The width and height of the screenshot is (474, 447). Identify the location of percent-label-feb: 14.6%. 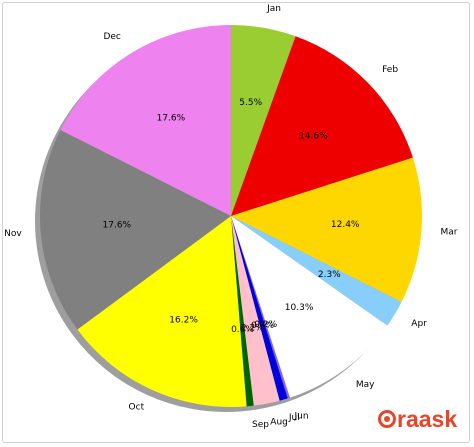
(313, 136).